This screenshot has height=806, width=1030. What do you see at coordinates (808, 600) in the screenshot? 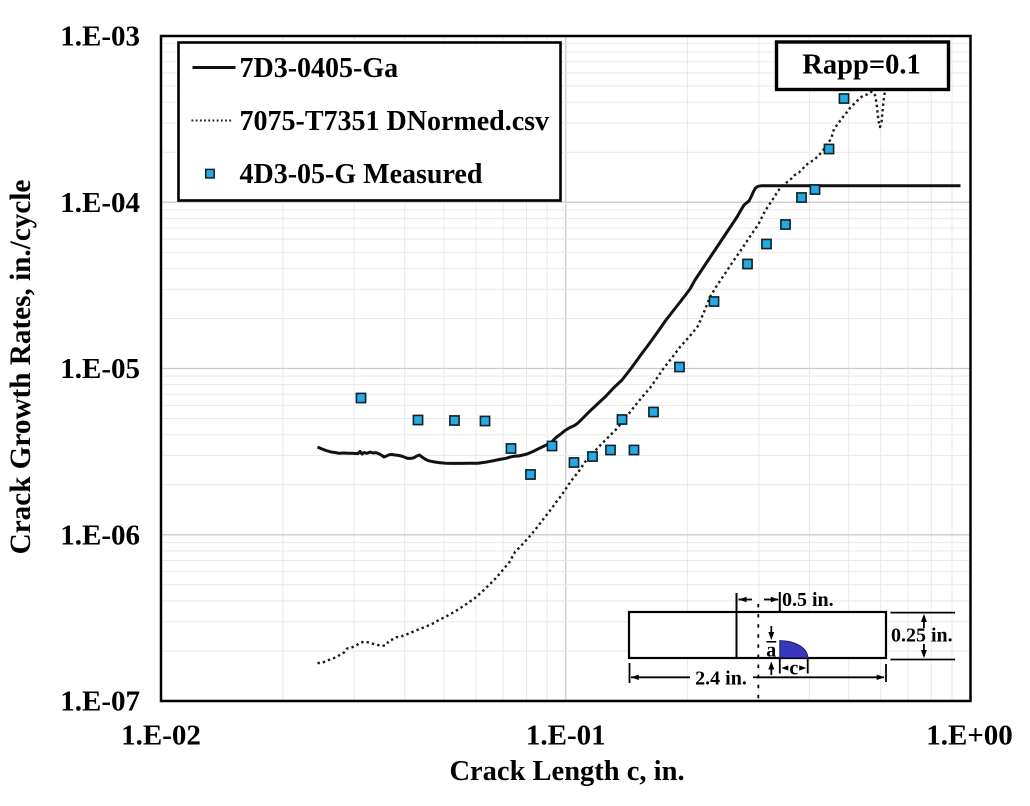
I see `svg-text: 0.5 in.` at bounding box center [808, 600].